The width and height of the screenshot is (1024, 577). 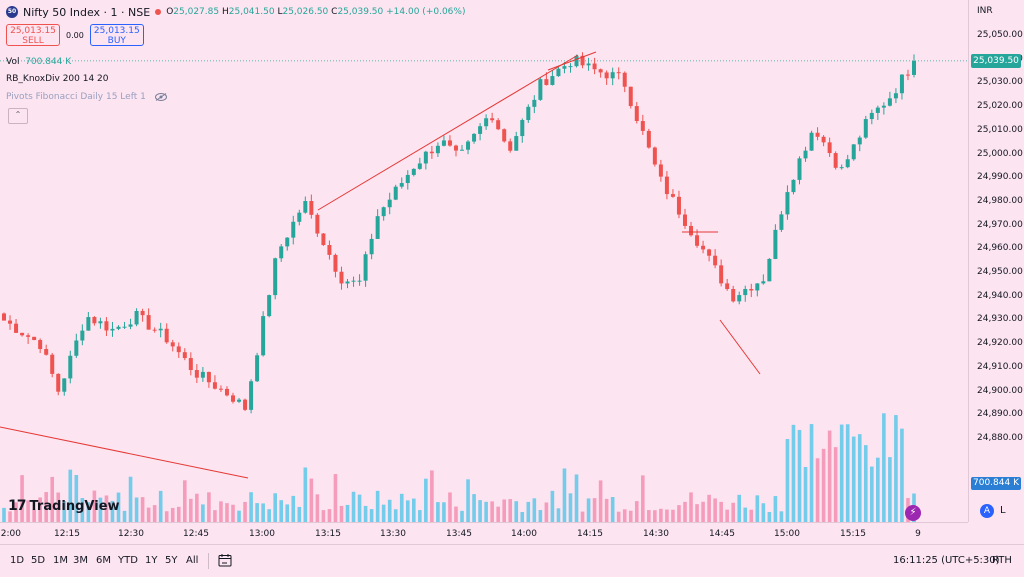 I want to click on auto-scale-button: A, so click(x=987, y=511).